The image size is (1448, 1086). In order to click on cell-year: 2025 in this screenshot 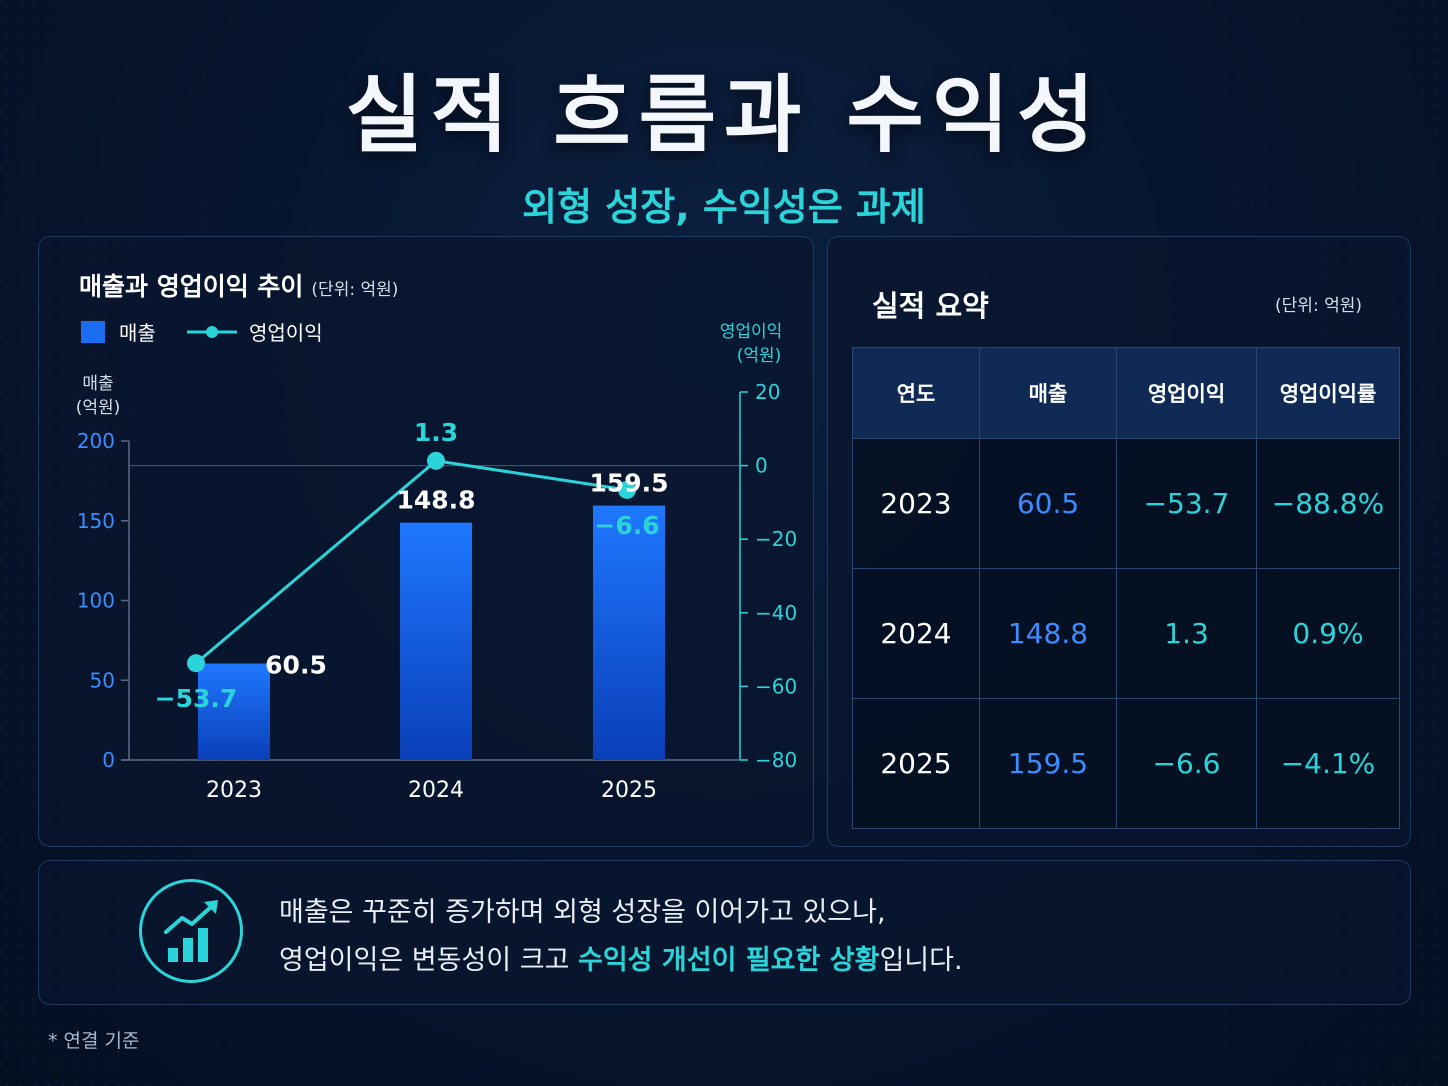, I will do `click(916, 763)`.